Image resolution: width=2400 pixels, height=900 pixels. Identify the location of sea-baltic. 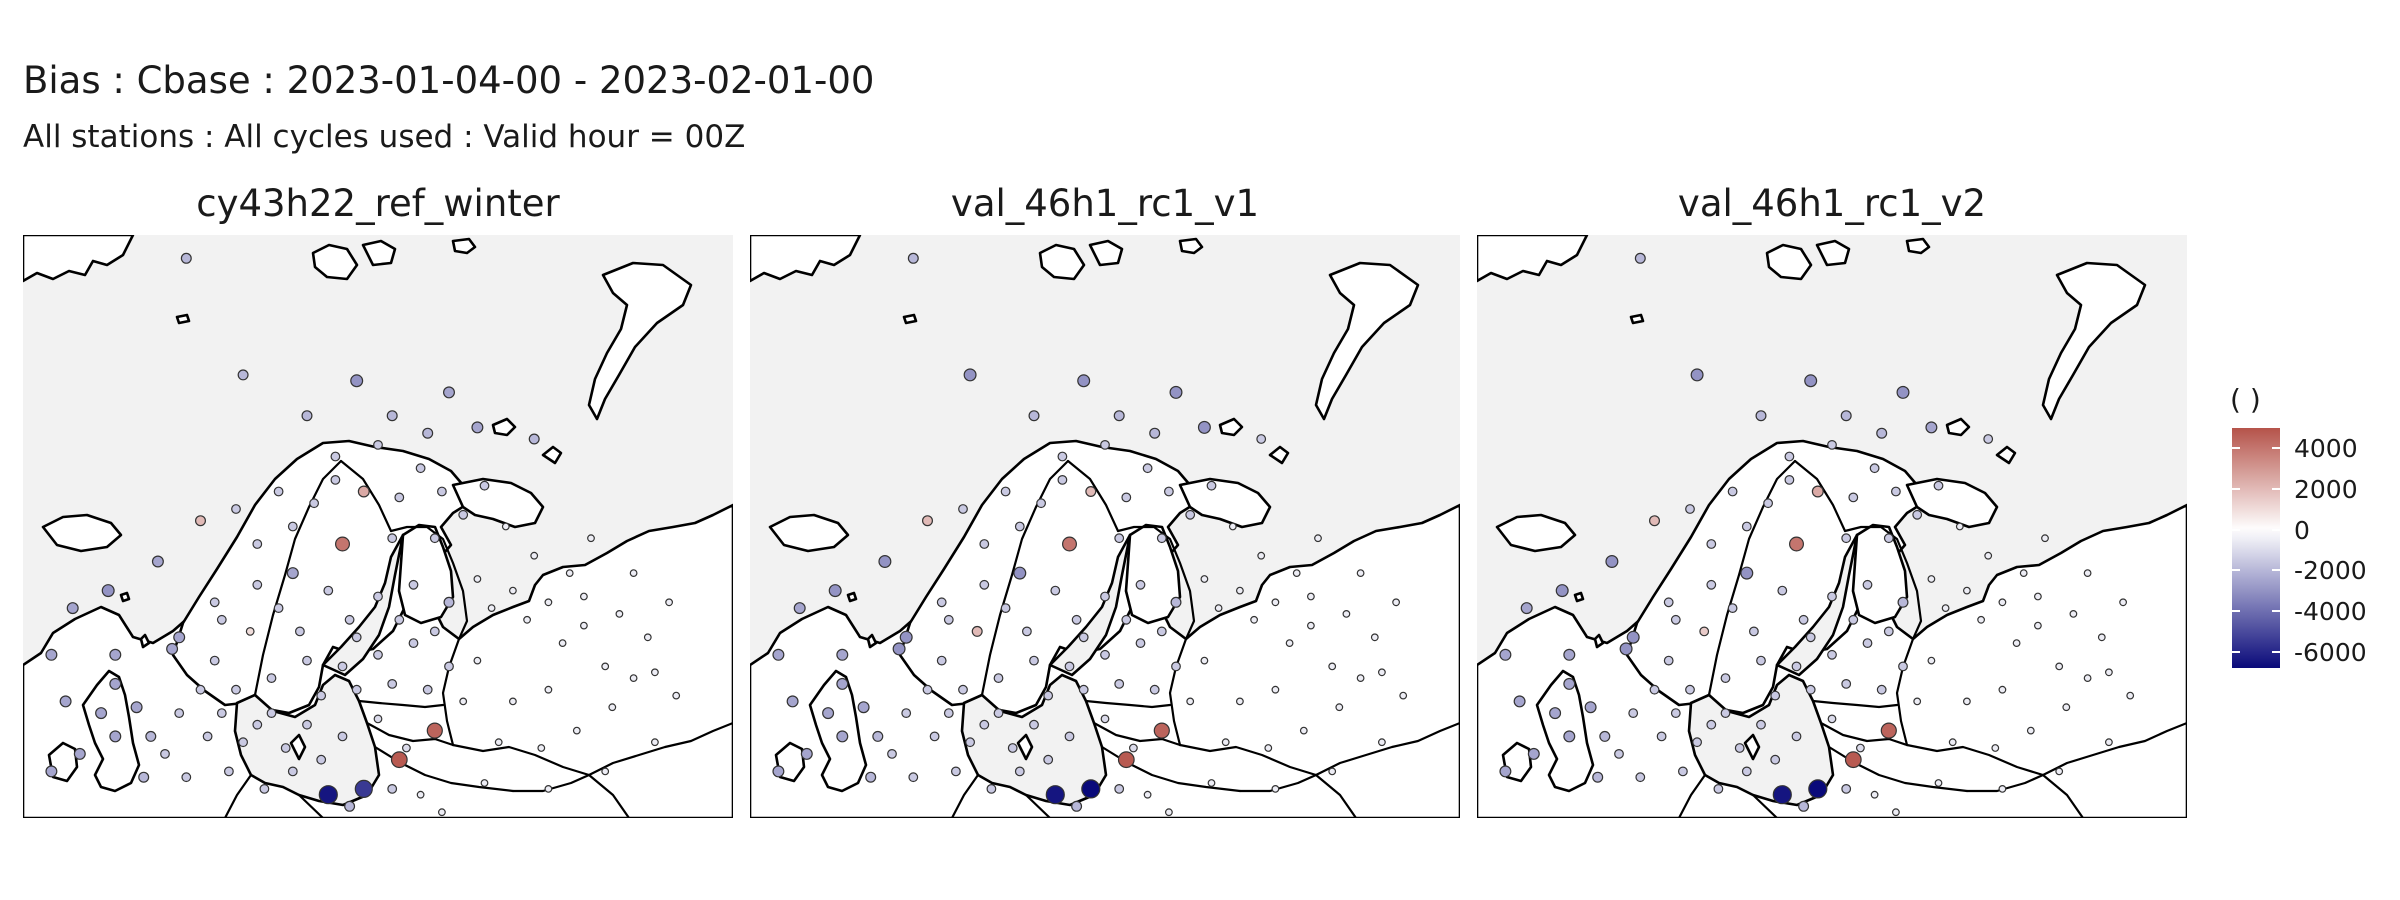
(1761, 740).